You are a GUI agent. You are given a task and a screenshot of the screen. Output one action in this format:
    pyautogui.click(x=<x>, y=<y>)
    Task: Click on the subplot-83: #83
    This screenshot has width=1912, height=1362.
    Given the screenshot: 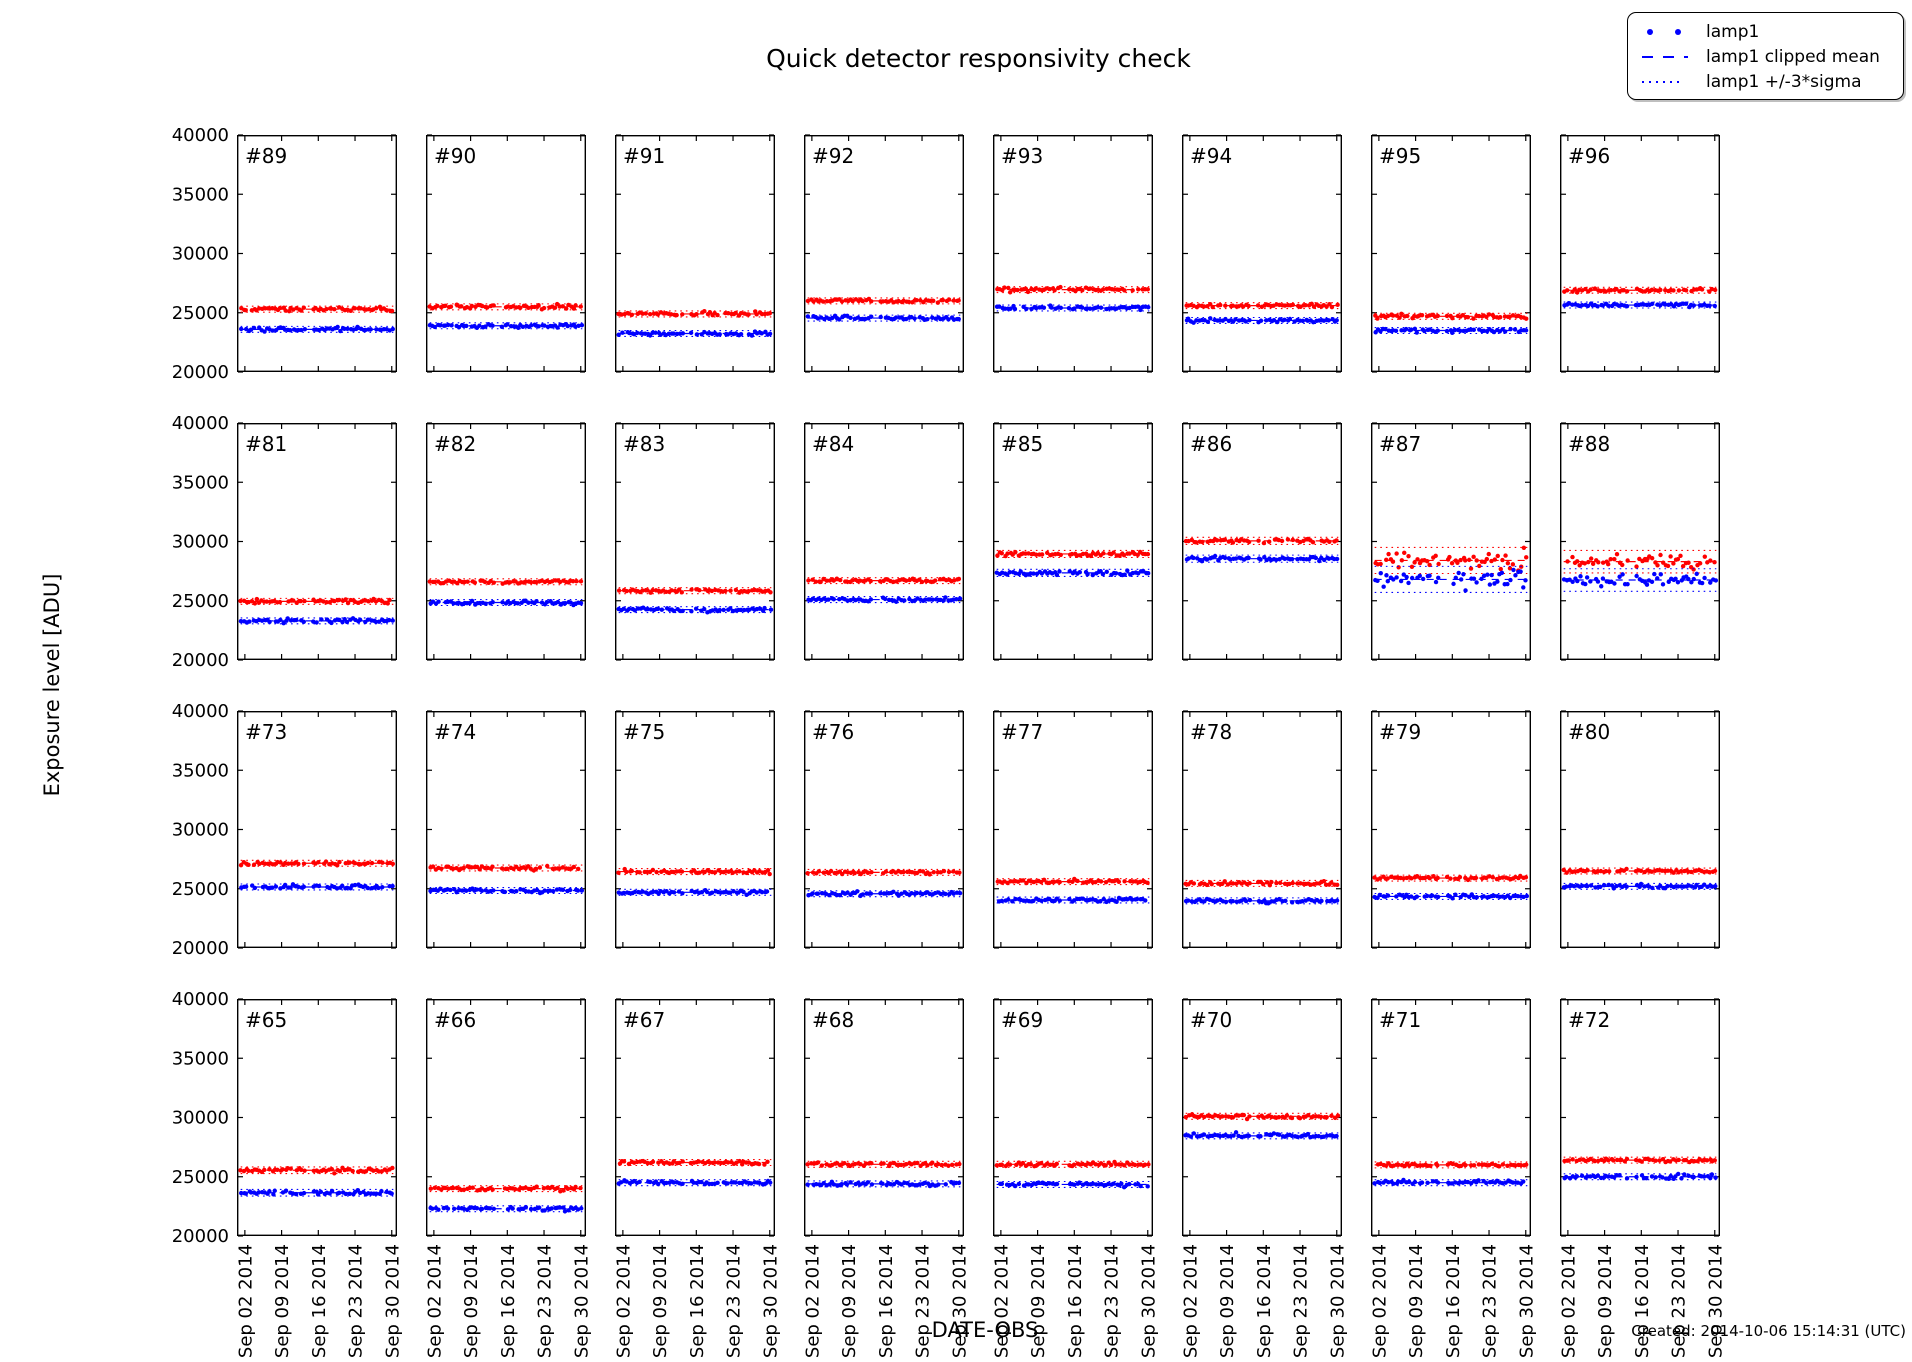 What is the action you would take?
    pyautogui.click(x=695, y=541)
    